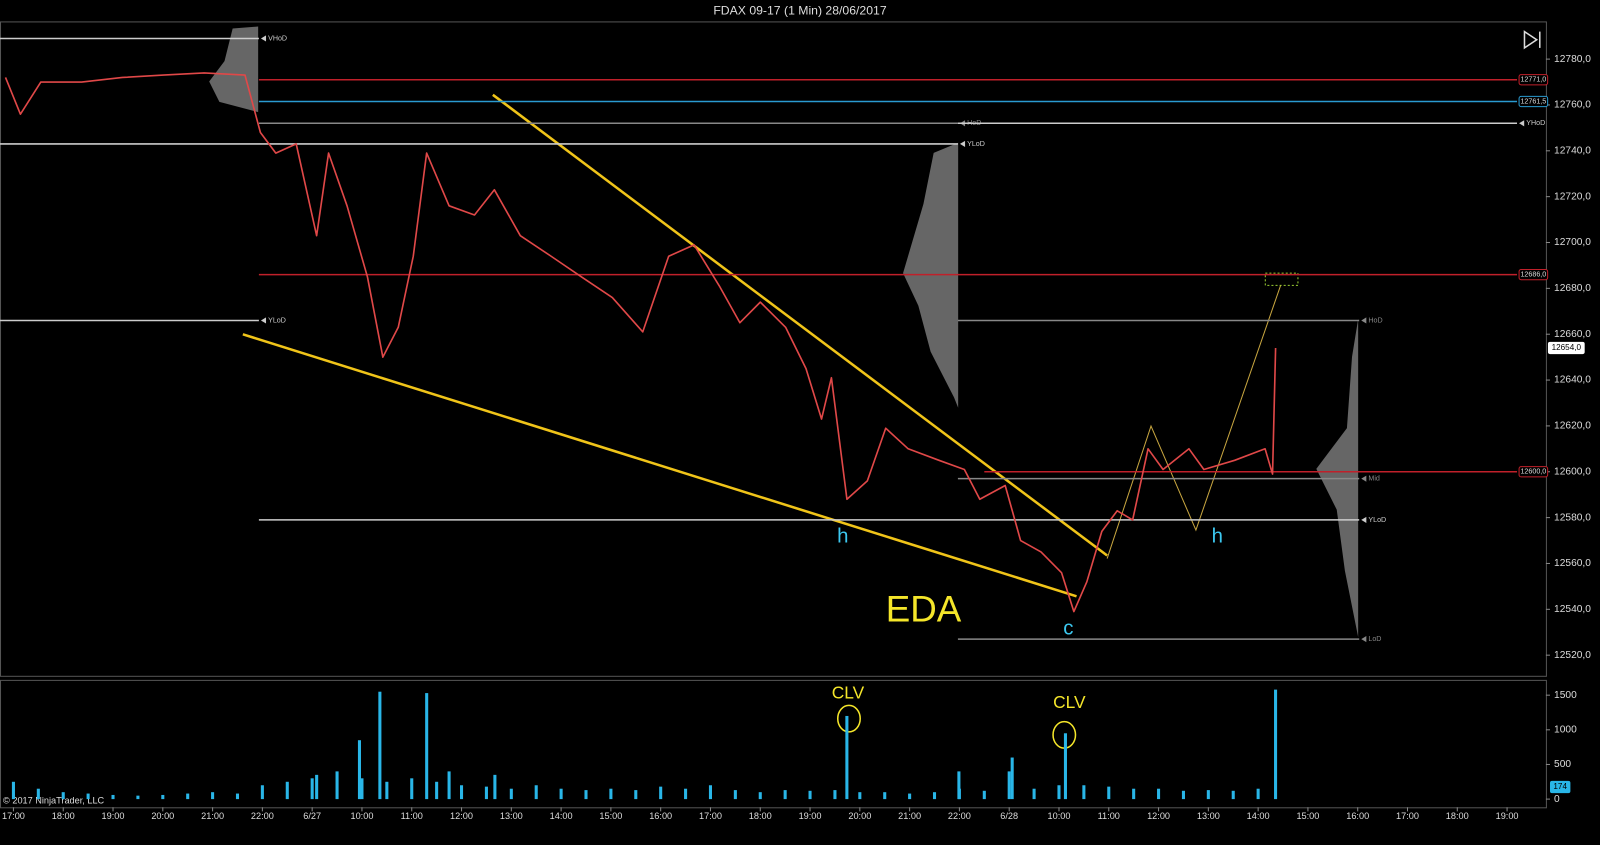  Describe the element at coordinates (1281, 279) in the screenshot. I see `target-box` at that location.